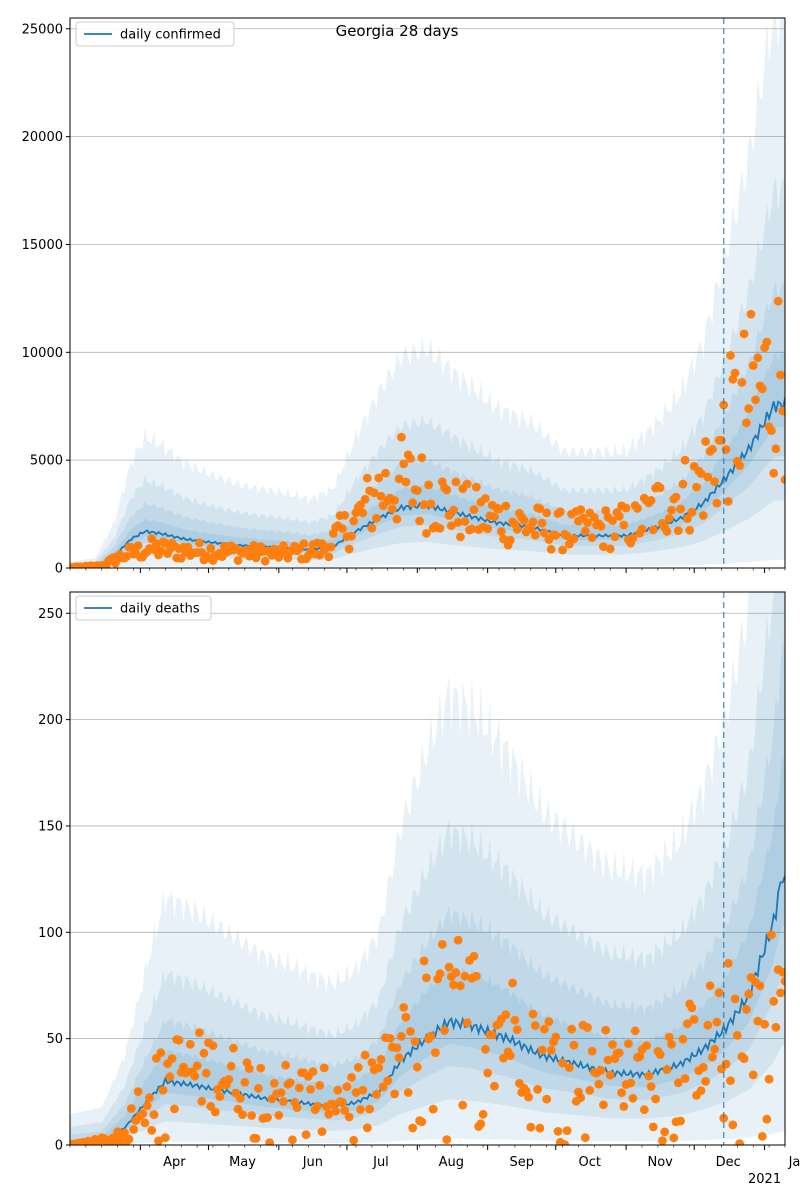 The width and height of the screenshot is (800, 1200). What do you see at coordinates (42, 29) in the screenshot?
I see `y-tick-label: 25000` at bounding box center [42, 29].